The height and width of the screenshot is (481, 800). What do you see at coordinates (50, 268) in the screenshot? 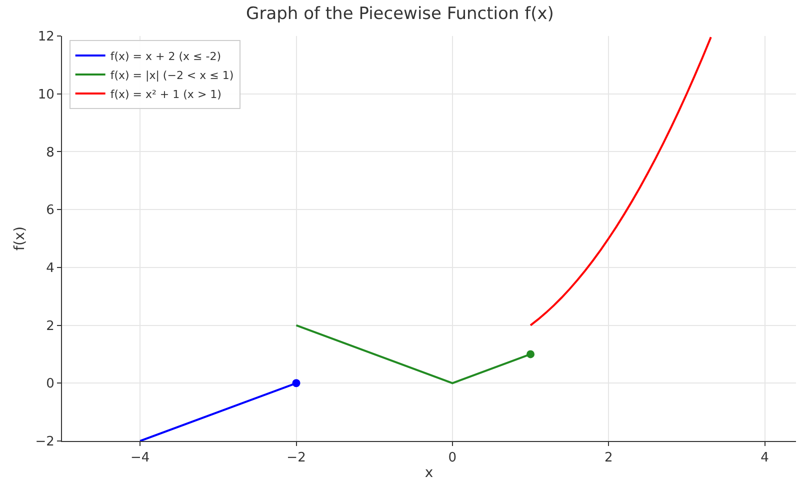
I see `y-tick-label: 4` at bounding box center [50, 268].